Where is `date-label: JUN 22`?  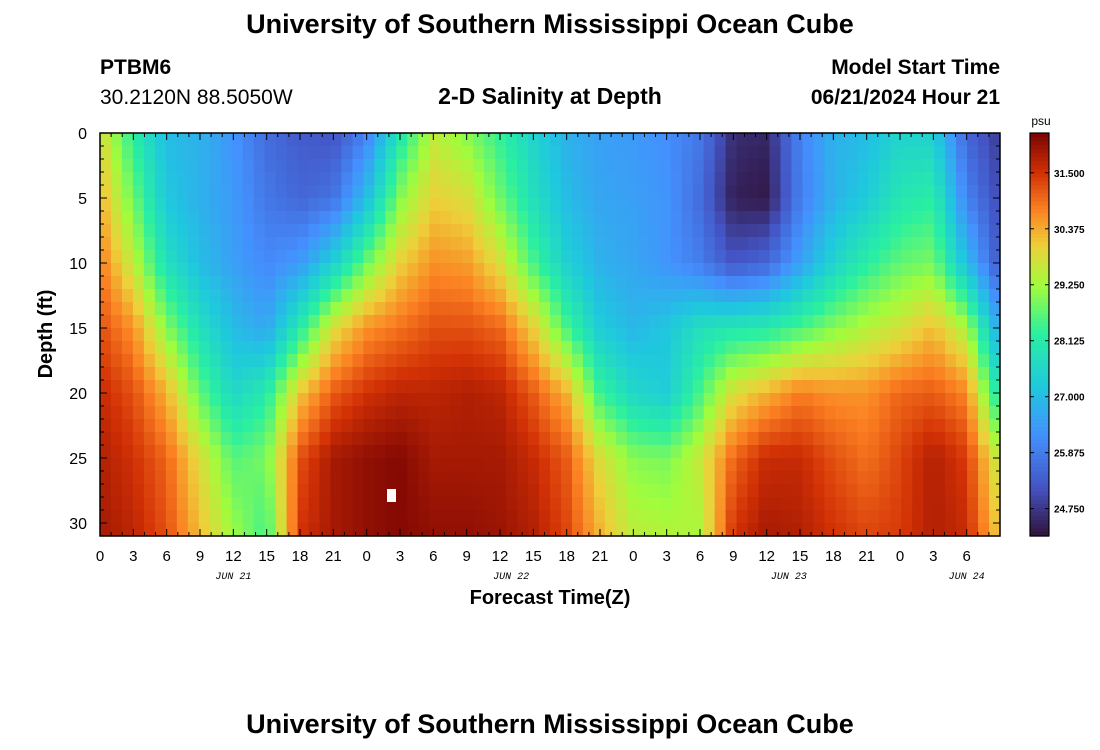
date-label: JUN 22 is located at coordinates (511, 577).